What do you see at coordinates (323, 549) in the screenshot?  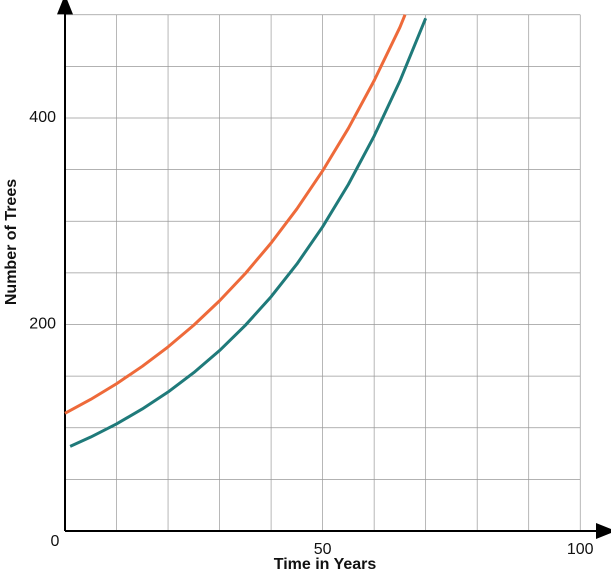 I see `x-tick-label: 50` at bounding box center [323, 549].